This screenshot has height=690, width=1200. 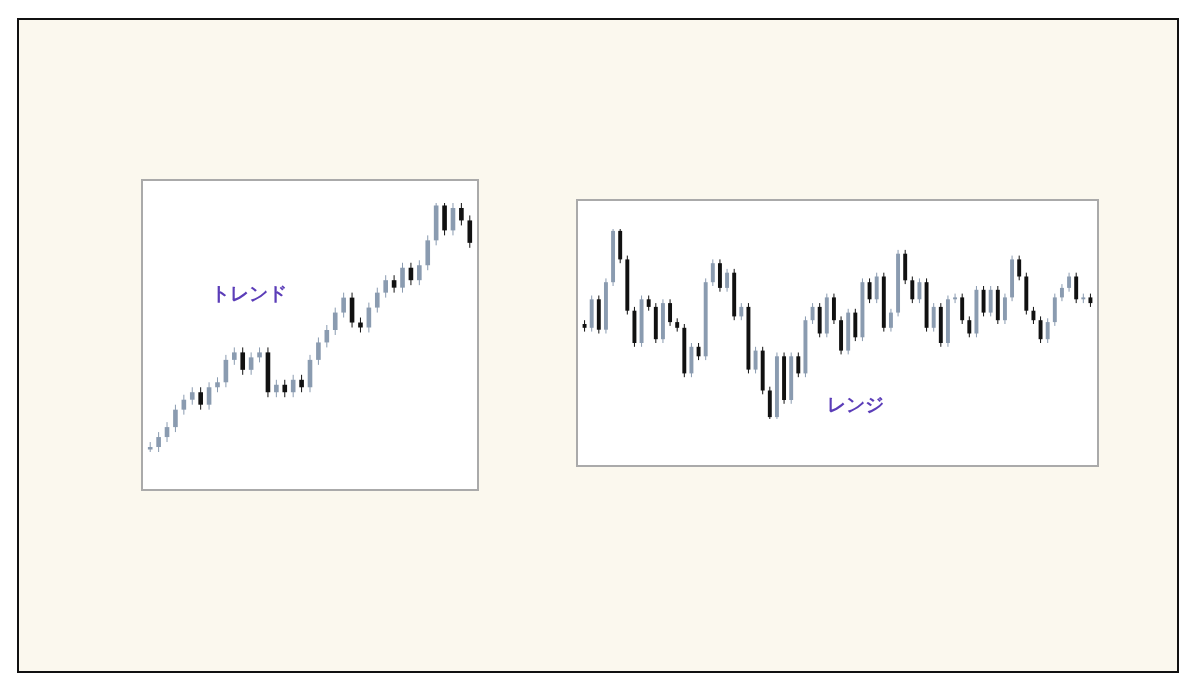 What do you see at coordinates (249, 293) in the screenshot?
I see `annotation: トレンド` at bounding box center [249, 293].